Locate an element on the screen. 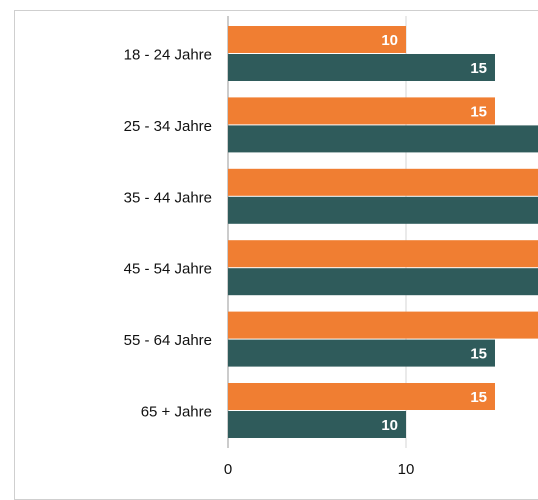 Image resolution: width=538 pixels, height=500 pixels. category-label-5: 55 - 64 Jahre is located at coordinates (168, 340).